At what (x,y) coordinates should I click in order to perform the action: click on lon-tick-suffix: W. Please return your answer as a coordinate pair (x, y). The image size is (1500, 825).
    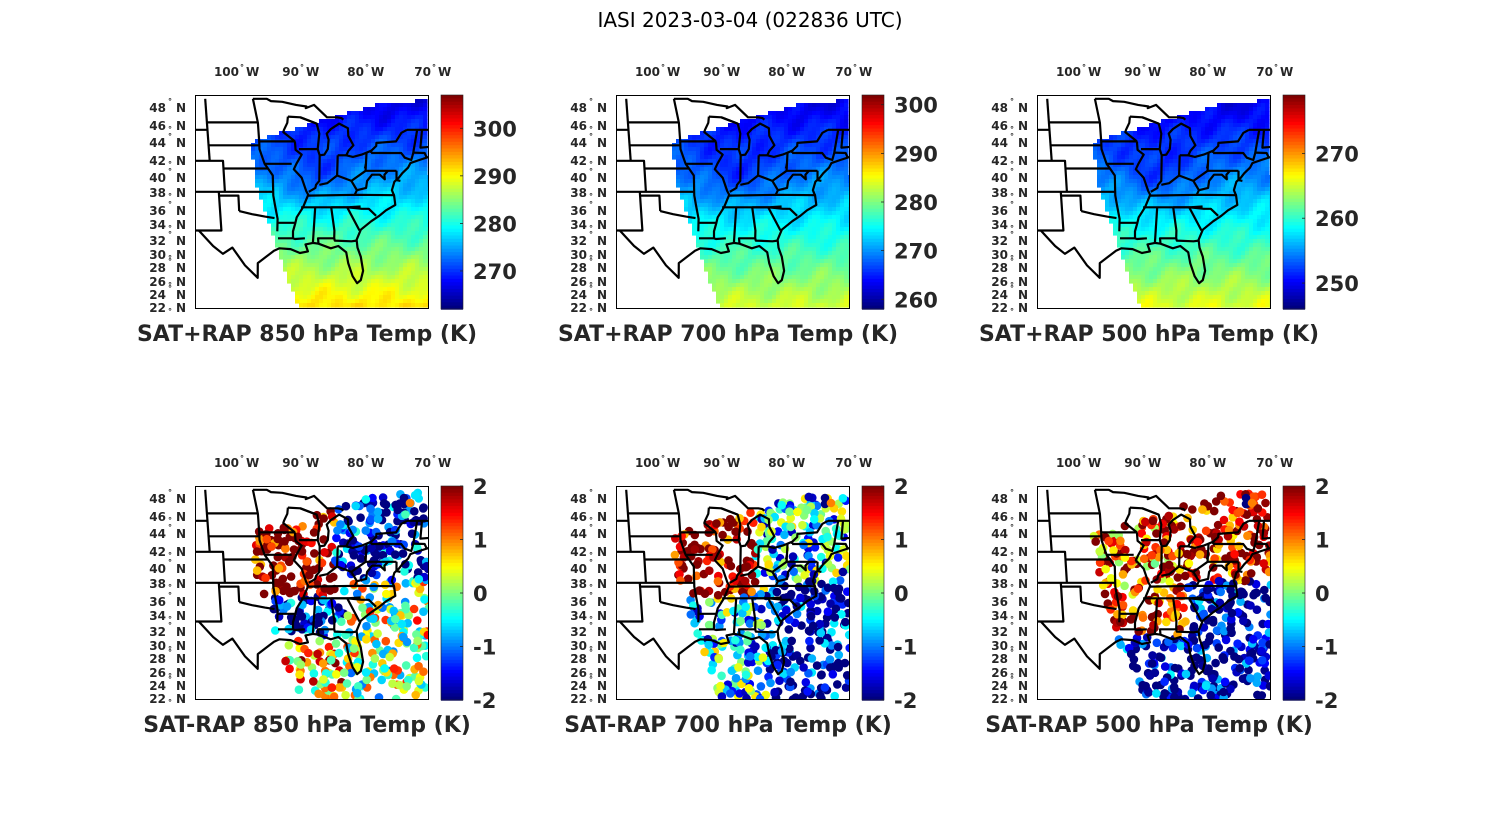
    Looking at the image, I should click on (444, 72).